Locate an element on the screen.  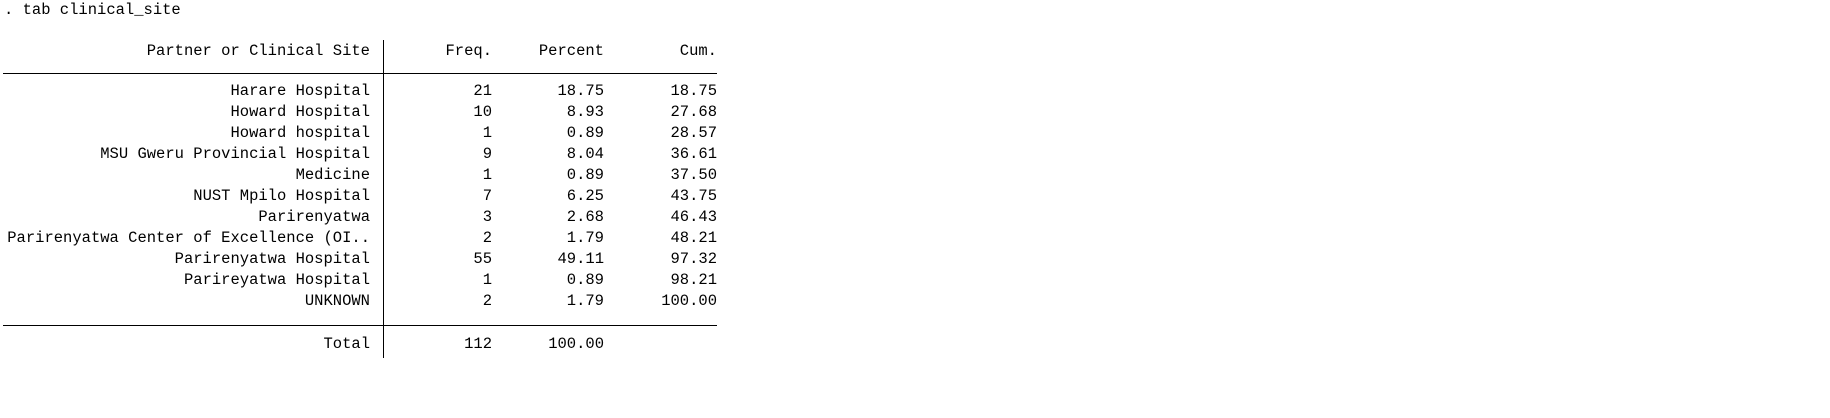
total-freq: 112 is located at coordinates (478, 344).